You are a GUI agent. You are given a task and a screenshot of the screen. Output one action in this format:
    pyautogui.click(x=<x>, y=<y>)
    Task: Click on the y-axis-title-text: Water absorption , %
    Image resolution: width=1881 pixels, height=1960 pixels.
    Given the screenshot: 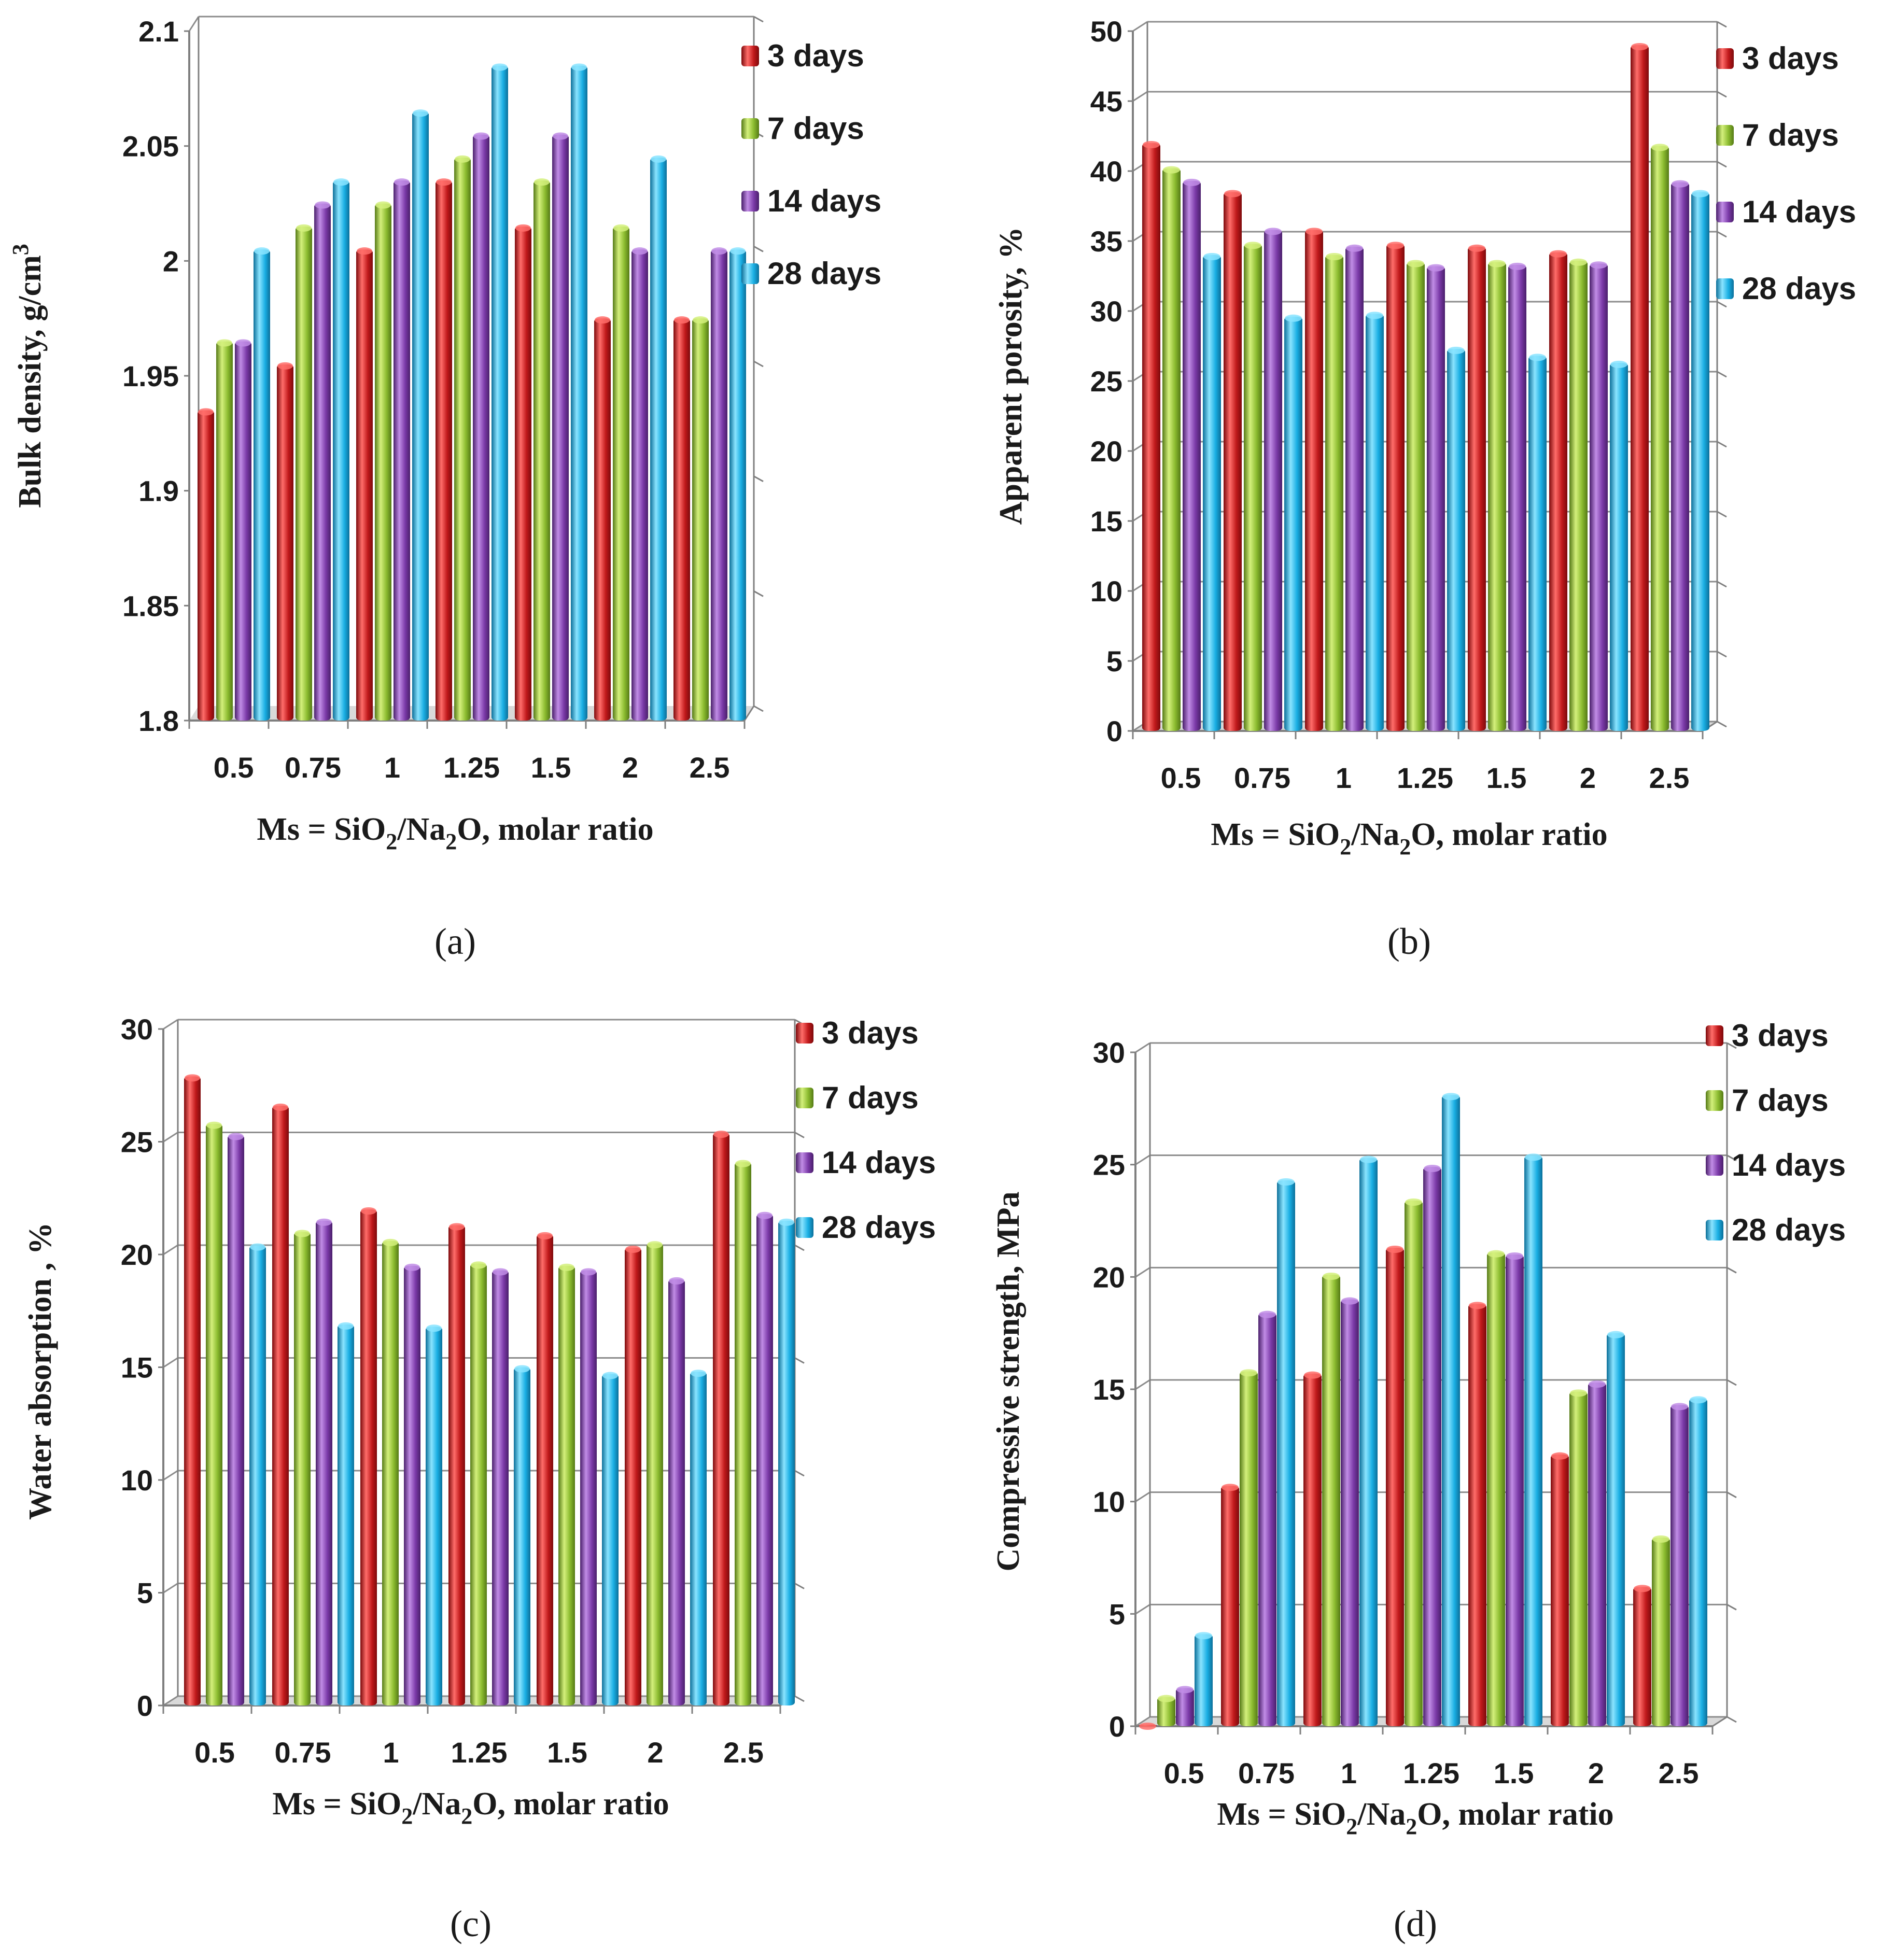 What is the action you would take?
    pyautogui.click(x=40, y=1371)
    